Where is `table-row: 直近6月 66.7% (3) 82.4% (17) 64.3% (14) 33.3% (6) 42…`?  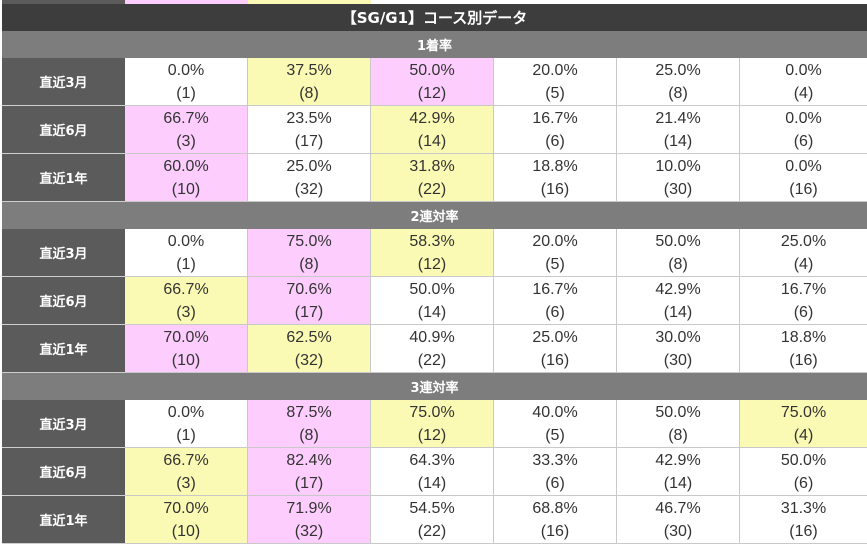
table-row: 直近6月 66.7% (3) 82.4% (17) 64.3% (14) 33.3% (6) 42… is located at coordinates (434, 472).